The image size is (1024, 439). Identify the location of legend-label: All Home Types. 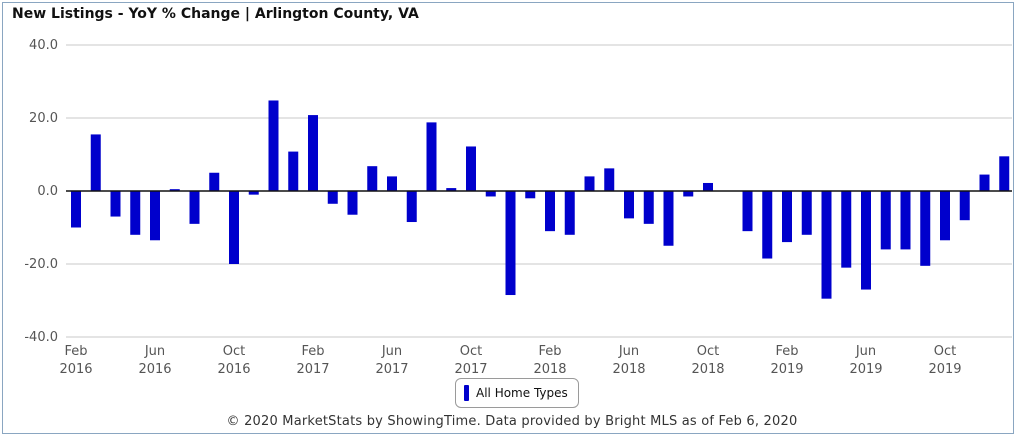
(522, 393).